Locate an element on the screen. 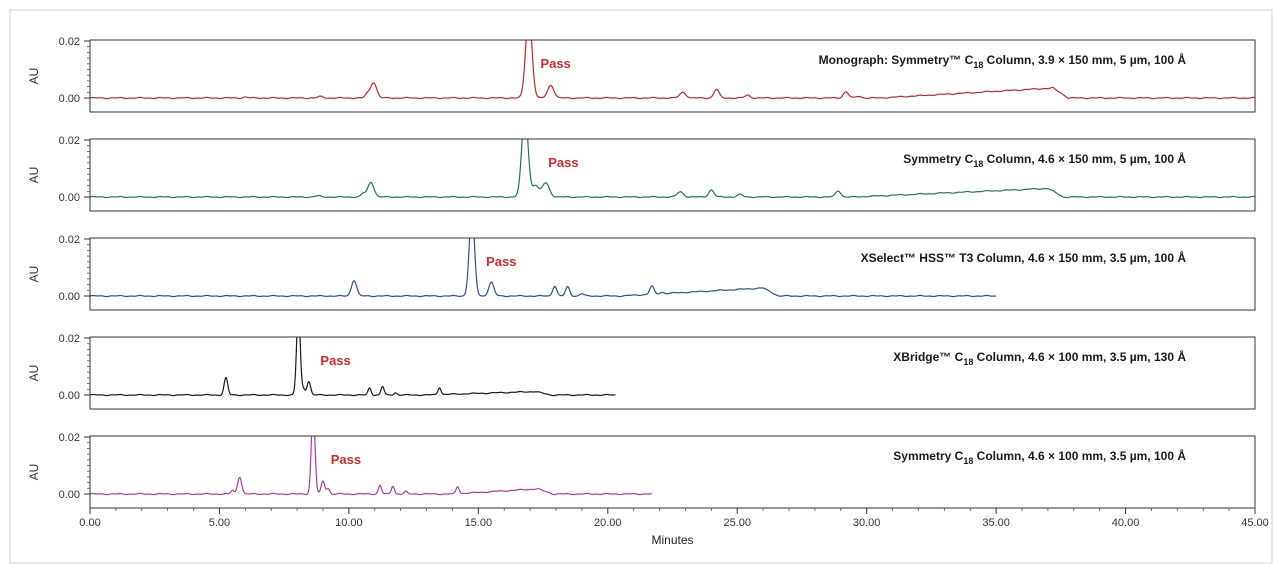  x-tick-label: 35.00 is located at coordinates (996, 523).